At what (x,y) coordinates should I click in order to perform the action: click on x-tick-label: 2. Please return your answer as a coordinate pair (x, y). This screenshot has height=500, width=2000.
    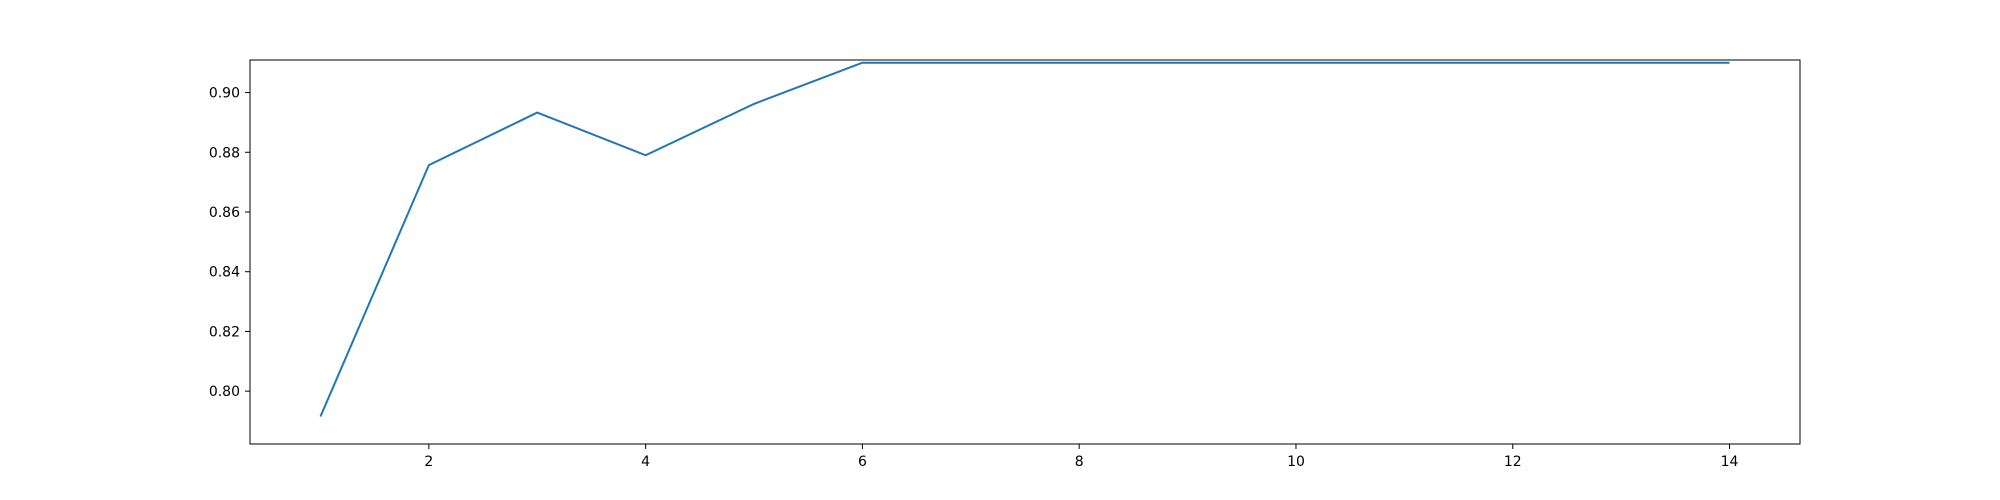
    Looking at the image, I should click on (428, 462).